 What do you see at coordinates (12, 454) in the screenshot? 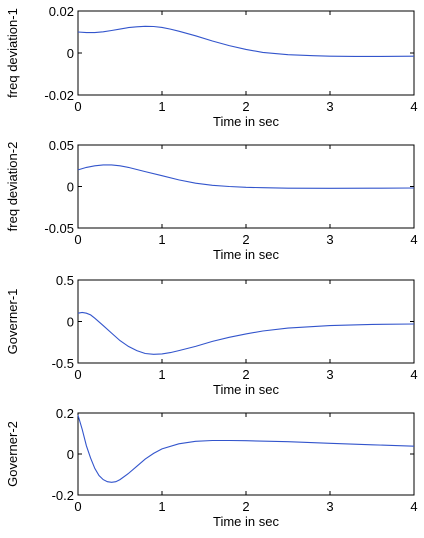
I see `y-axis-label: Governer-2` at bounding box center [12, 454].